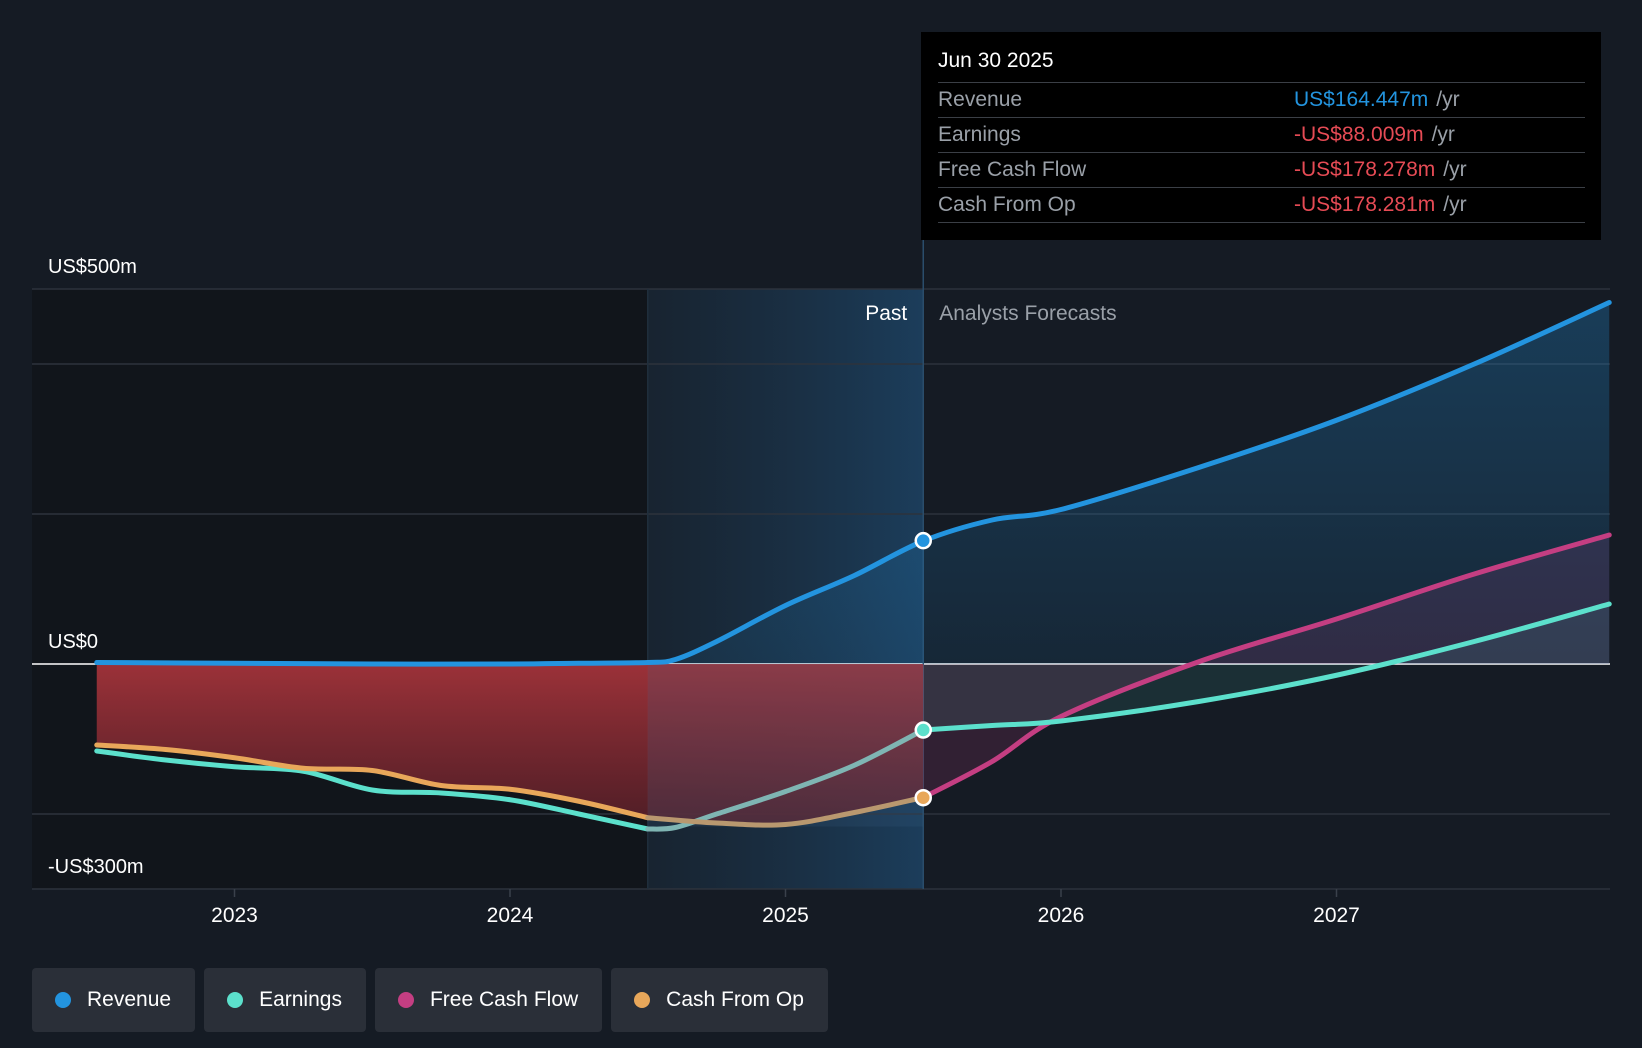 Image resolution: width=1642 pixels, height=1048 pixels. What do you see at coordinates (1261, 99) in the screenshot?
I see `tooltip-row: Revenue US$164.447m/yr` at bounding box center [1261, 99].